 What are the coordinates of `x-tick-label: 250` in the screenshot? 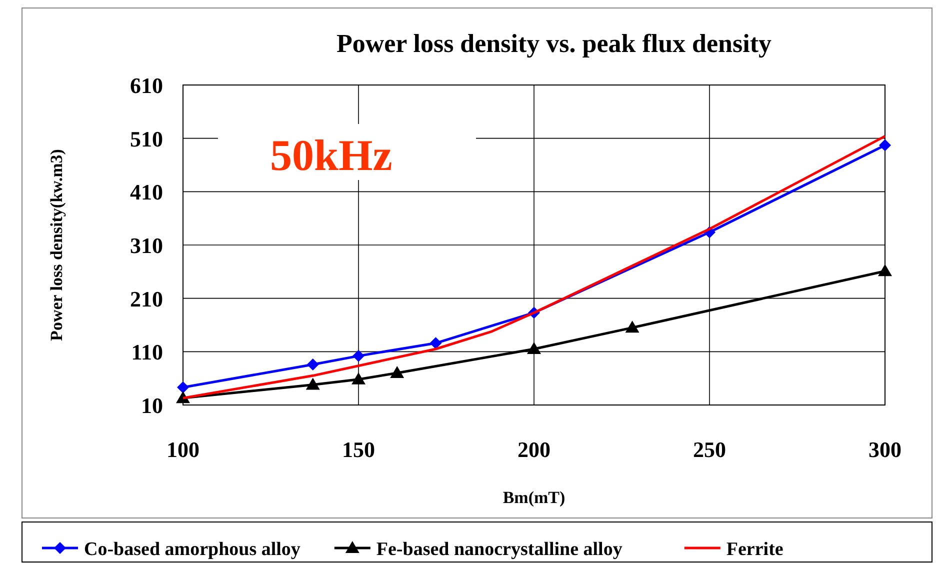 It's located at (709, 449).